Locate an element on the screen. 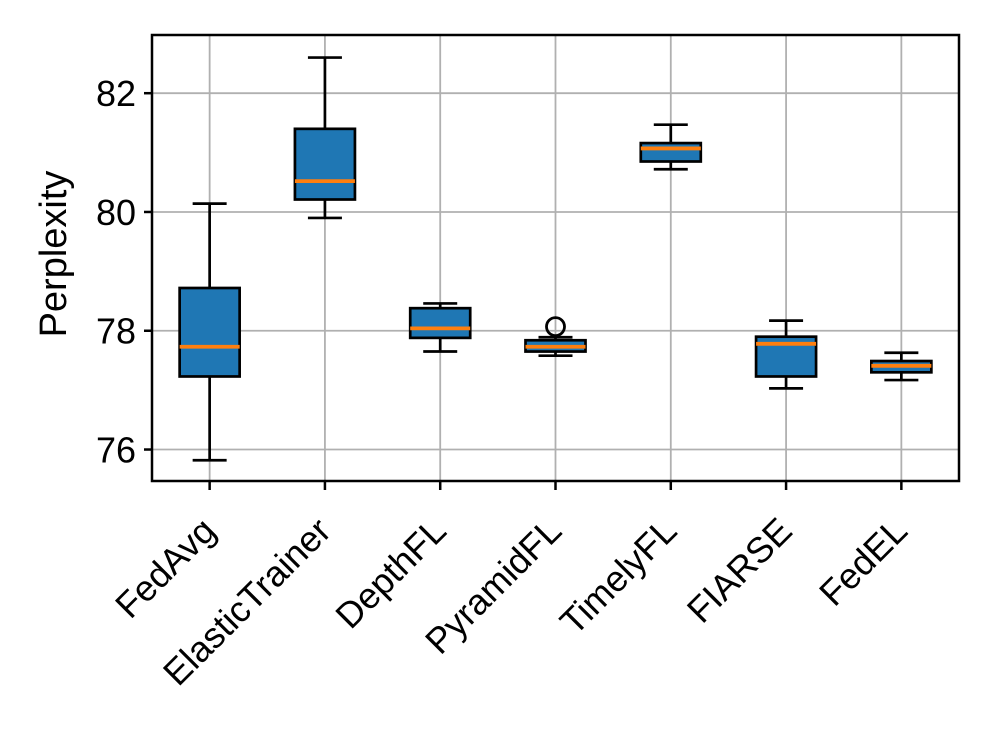 Image resolution: width=997 pixels, height=747 pixels. box-fedel is located at coordinates (901, 366).